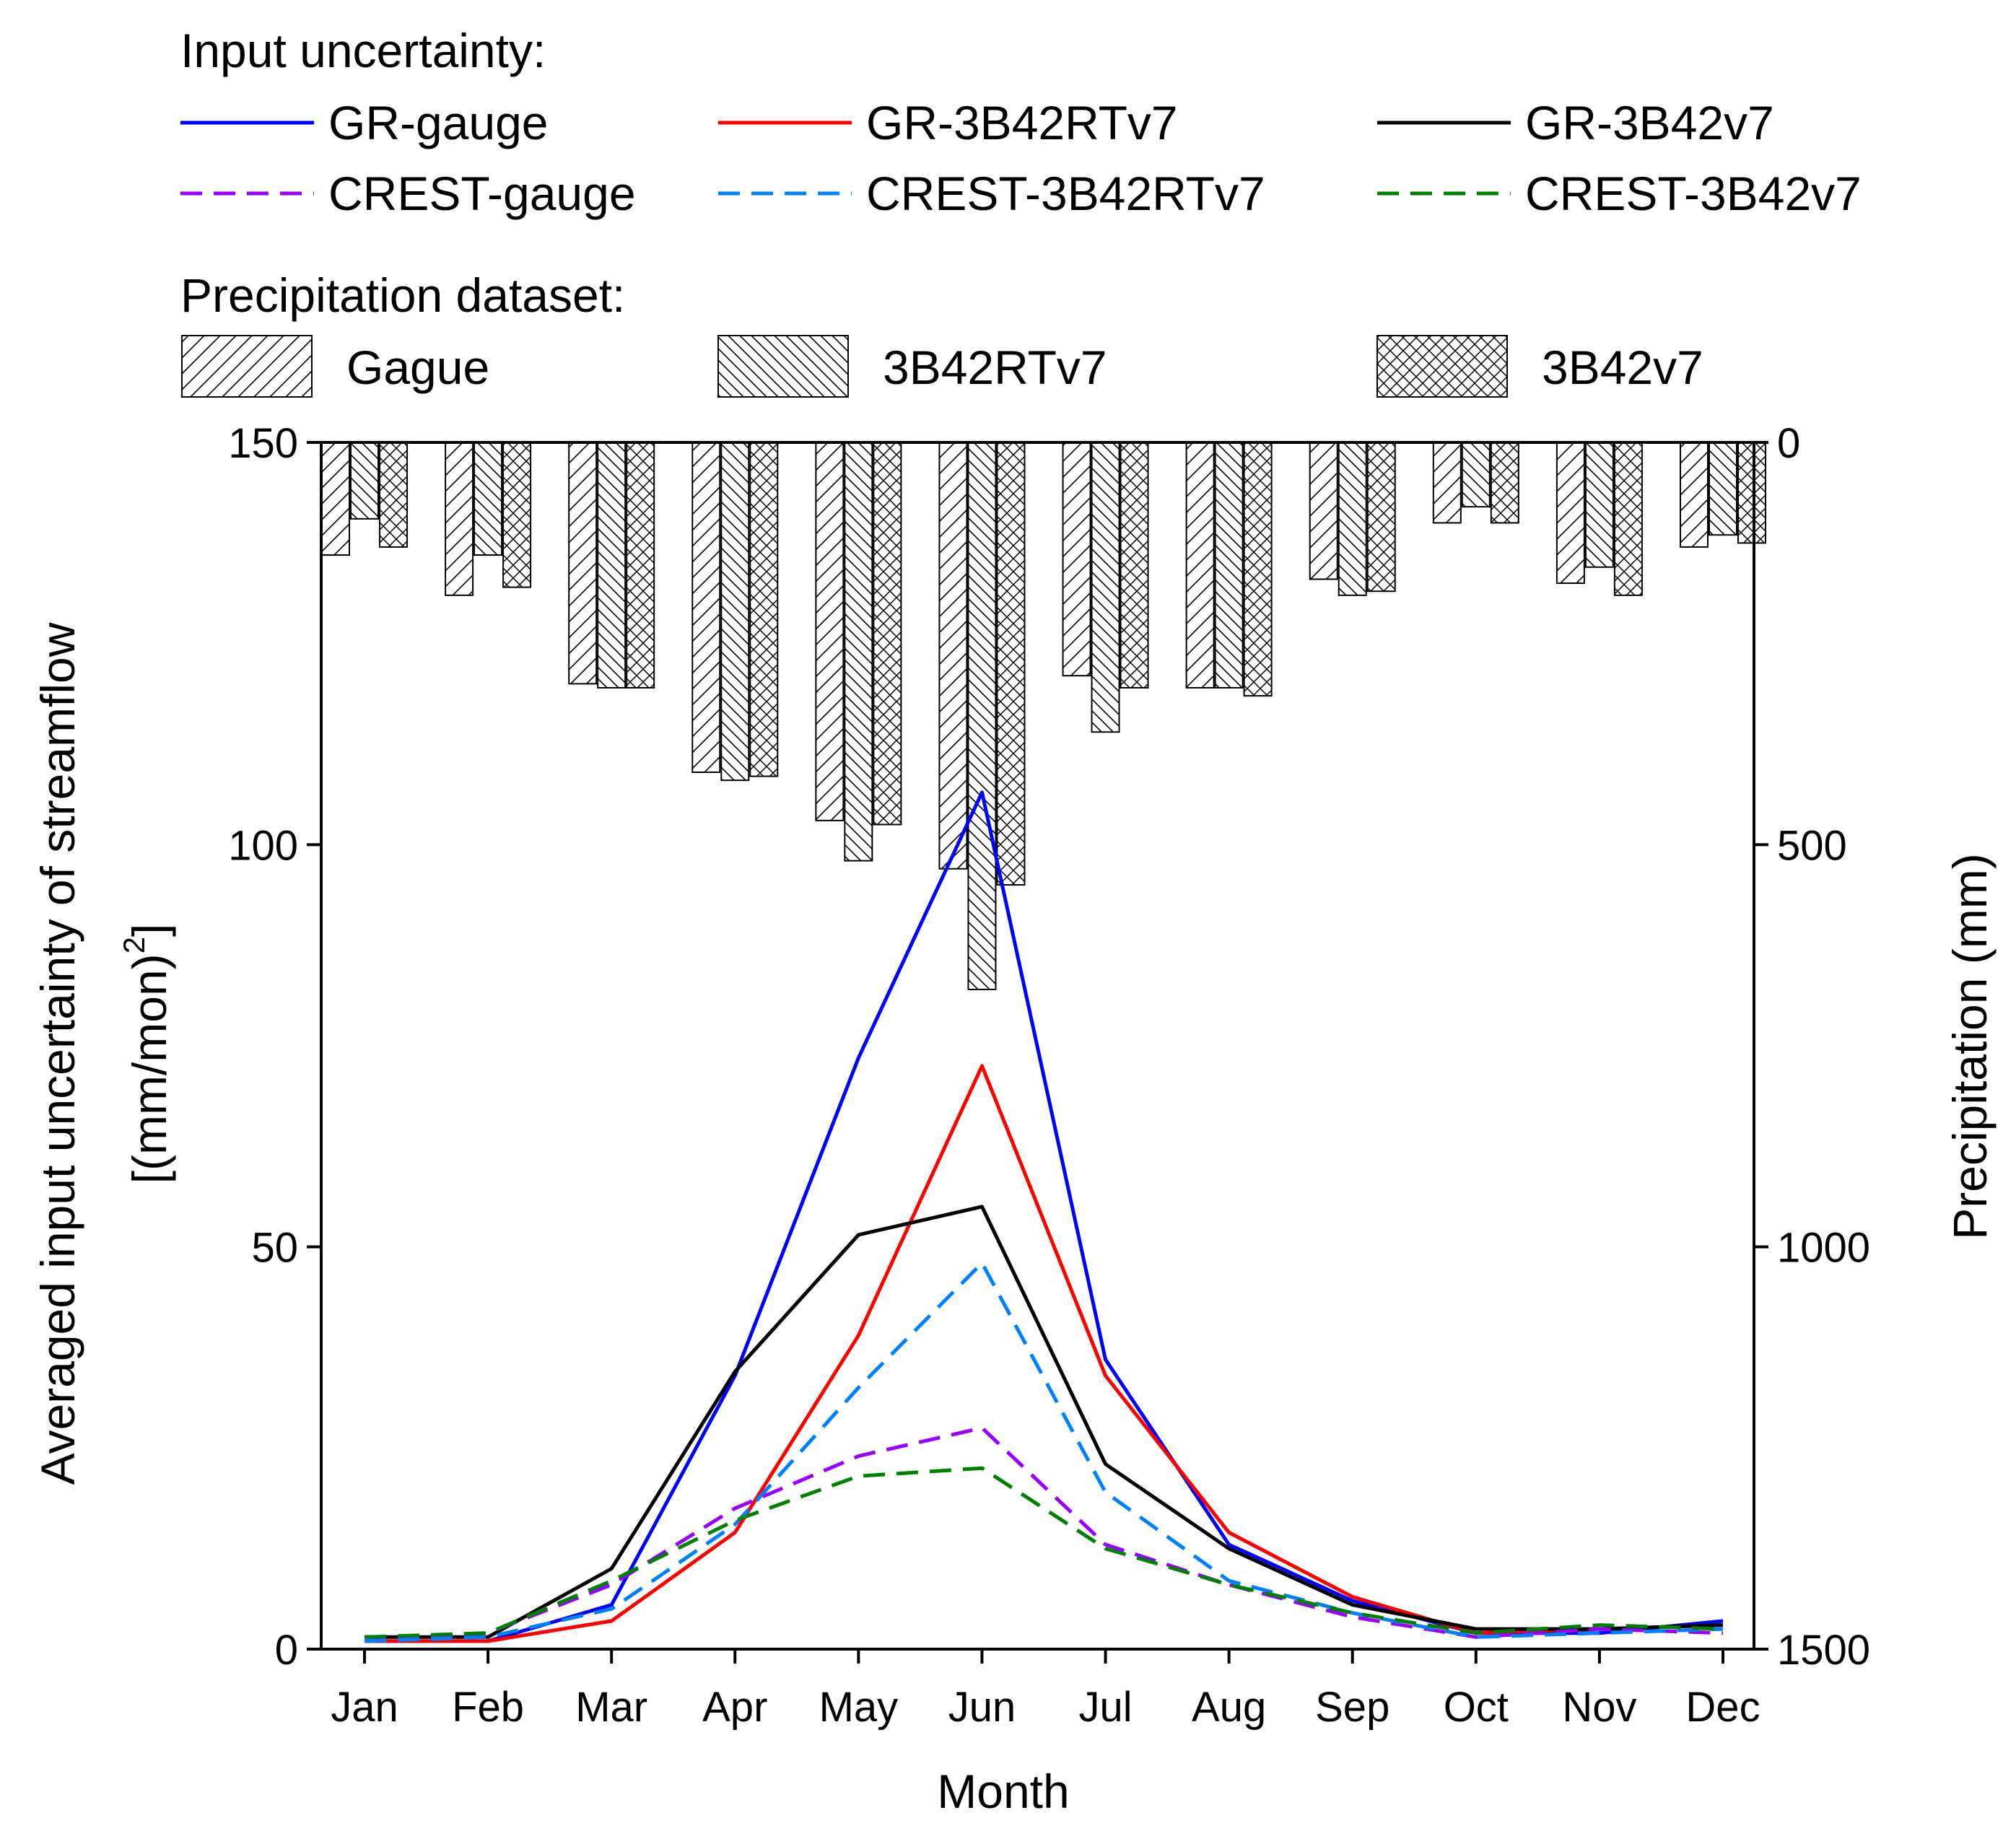 The width and height of the screenshot is (2016, 1831). I want to click on precip-bar-3b42v7-jul, so click(1134, 565).